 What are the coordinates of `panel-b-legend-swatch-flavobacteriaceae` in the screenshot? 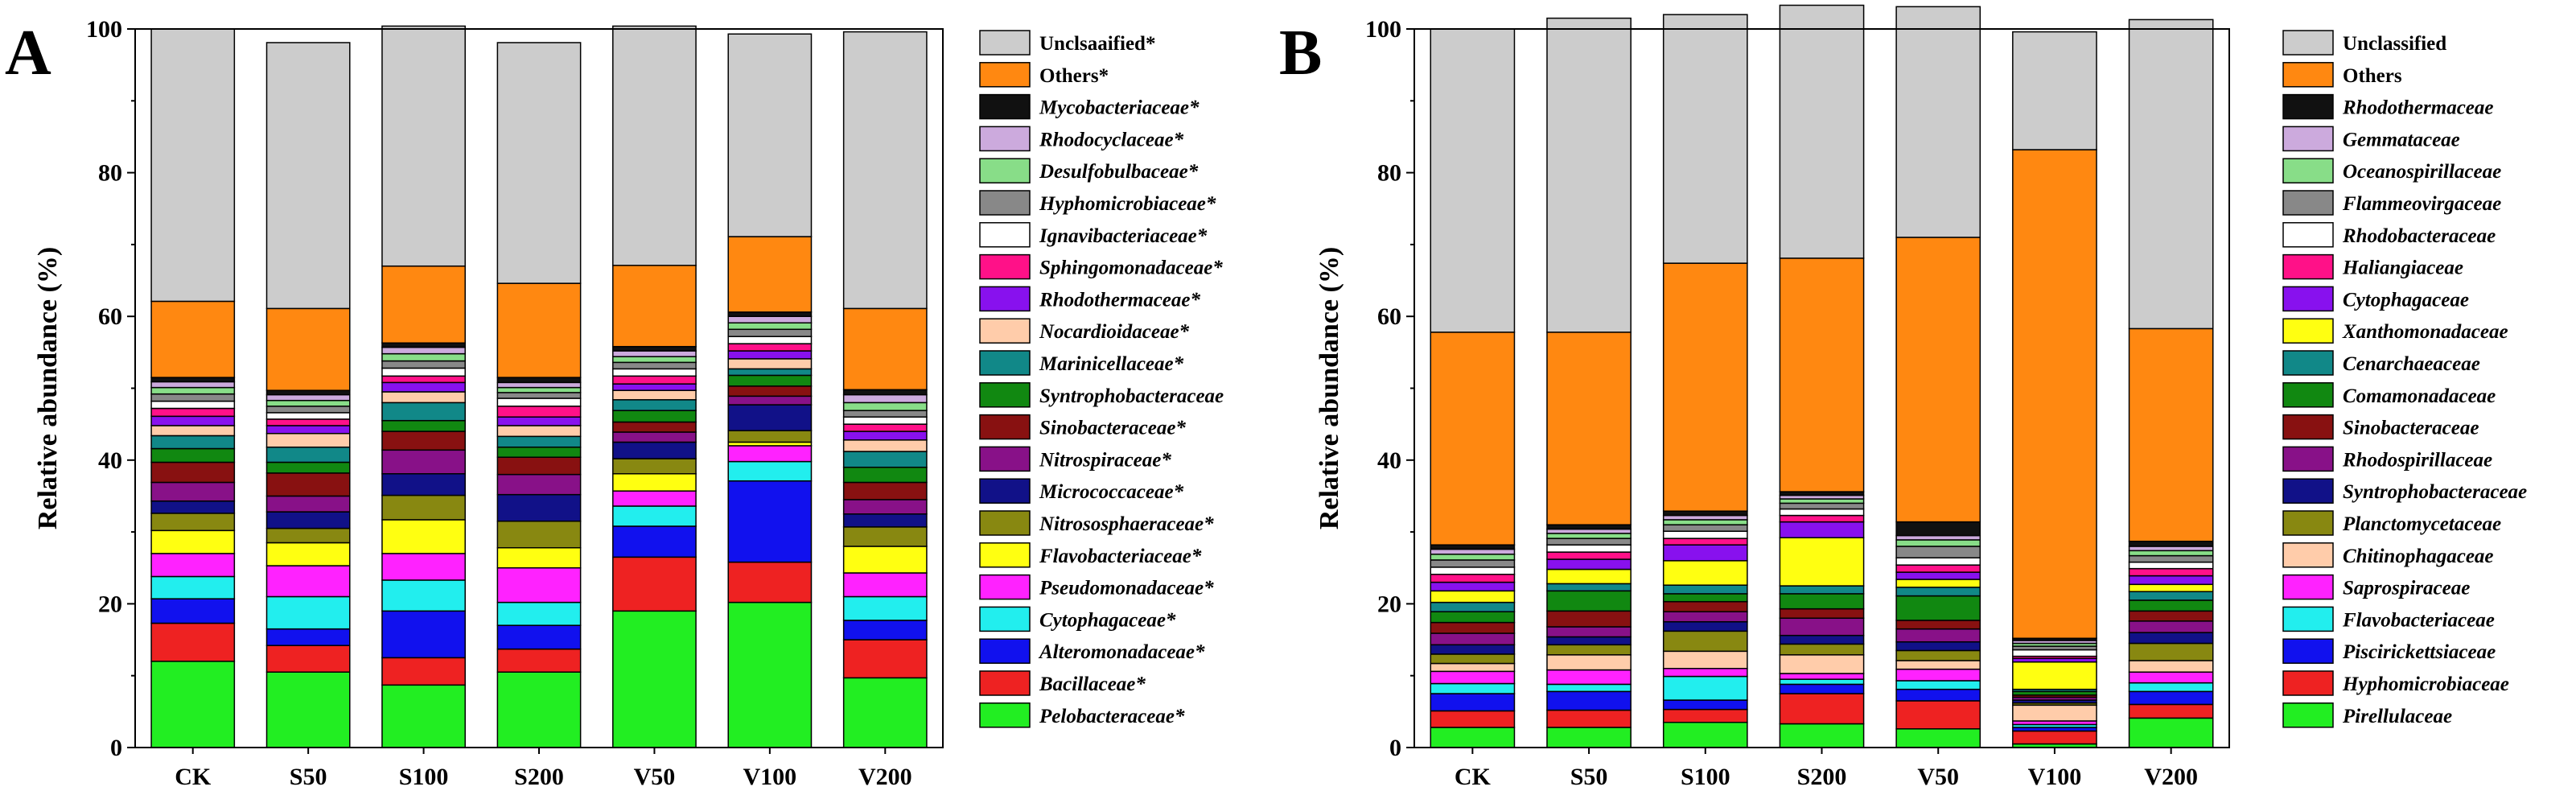 It's located at (2308, 619).